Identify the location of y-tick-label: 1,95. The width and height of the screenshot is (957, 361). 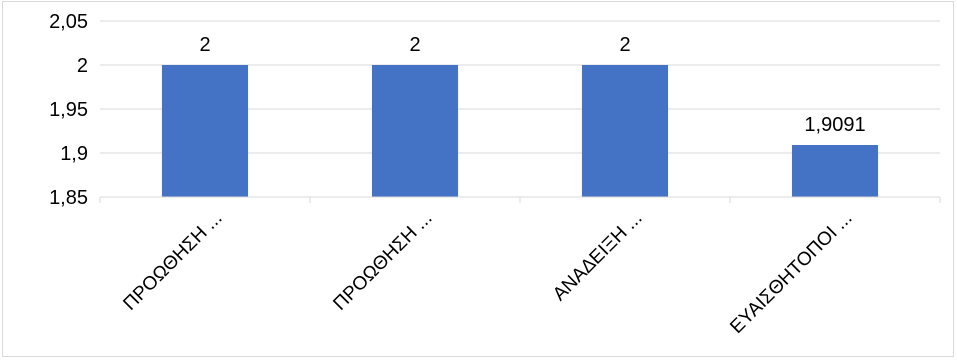
(68, 110).